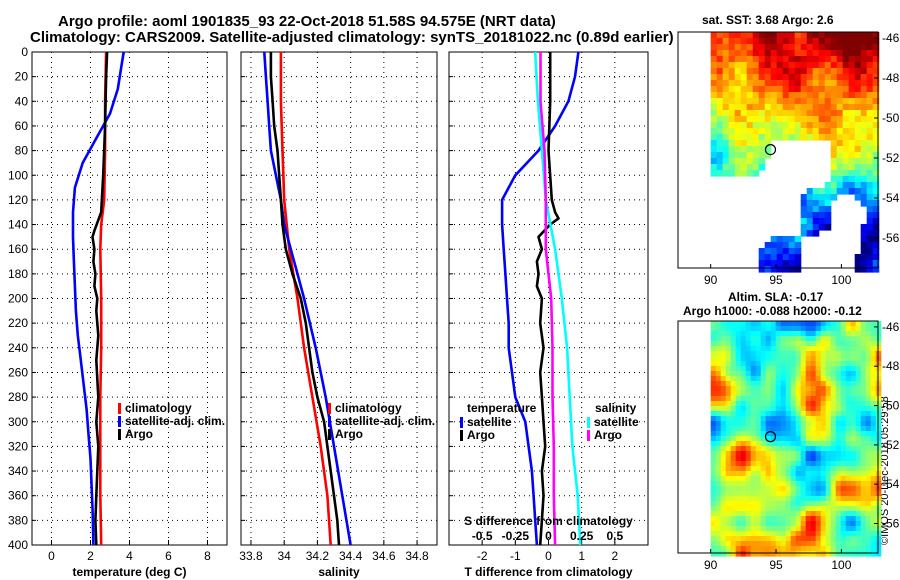  I want to click on y-tick-label: 160, so click(18, 249).